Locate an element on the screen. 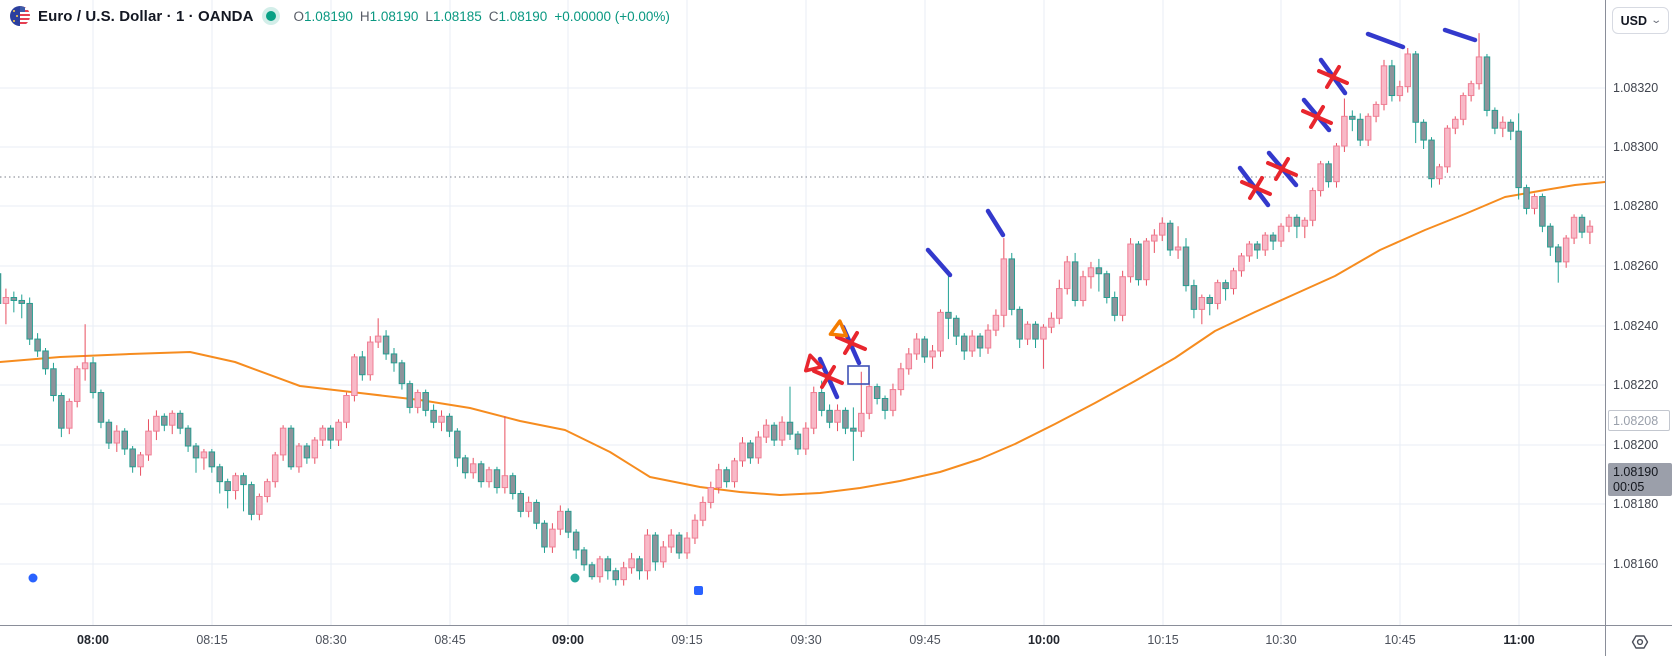  price-axis-label: 1.08320 is located at coordinates (1636, 88).